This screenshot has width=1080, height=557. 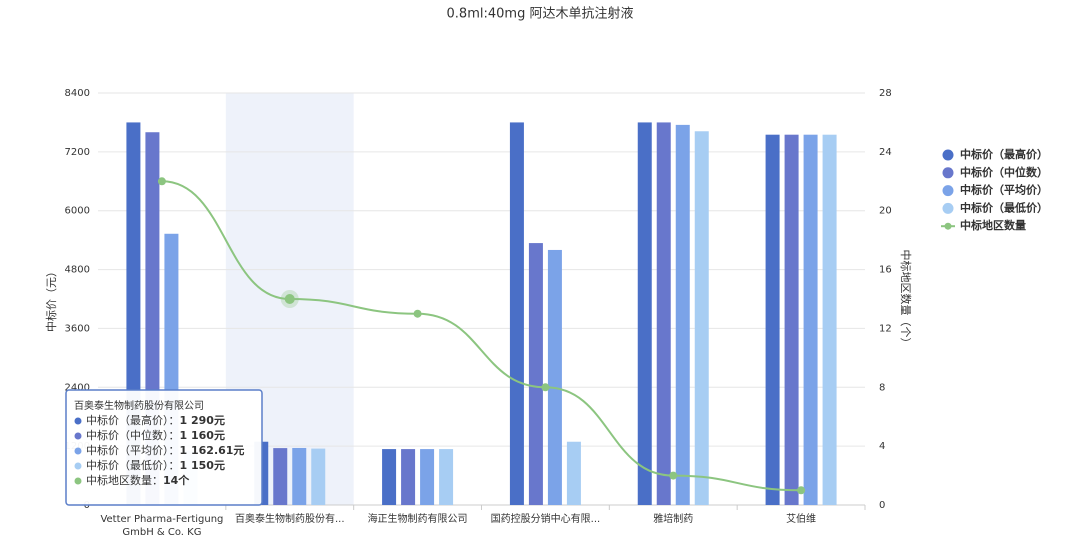 I want to click on tooltip-box, so click(x=164, y=447).